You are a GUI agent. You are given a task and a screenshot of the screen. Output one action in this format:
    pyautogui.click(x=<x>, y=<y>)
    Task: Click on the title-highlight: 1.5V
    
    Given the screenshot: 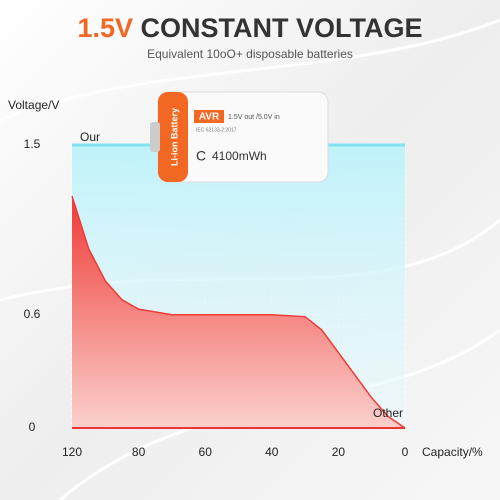 What is the action you would take?
    pyautogui.click(x=105, y=28)
    